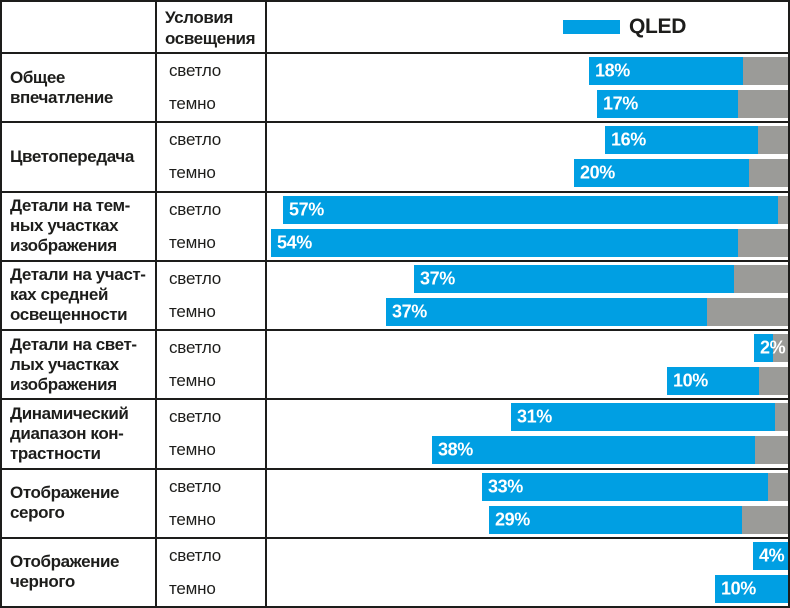 The height and width of the screenshot is (608, 790). What do you see at coordinates (455, 449) in the screenshot?
I see `bar-value-label: 38%` at bounding box center [455, 449].